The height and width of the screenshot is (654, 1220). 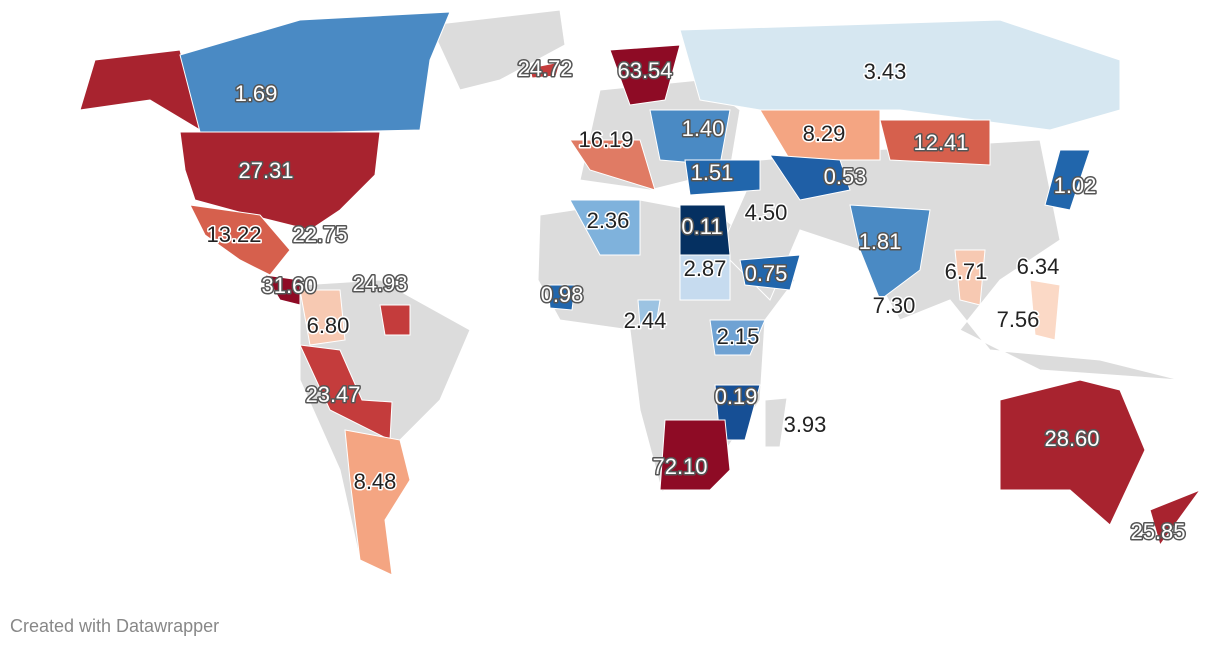 I want to click on value-label: 27.31, so click(x=265, y=170).